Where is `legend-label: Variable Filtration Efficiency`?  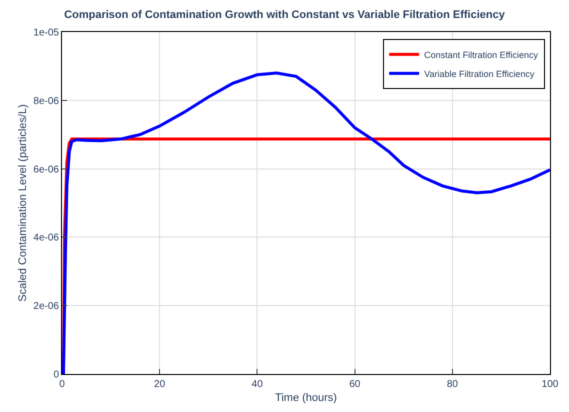
legend-label: Variable Filtration Efficiency is located at coordinates (479, 73).